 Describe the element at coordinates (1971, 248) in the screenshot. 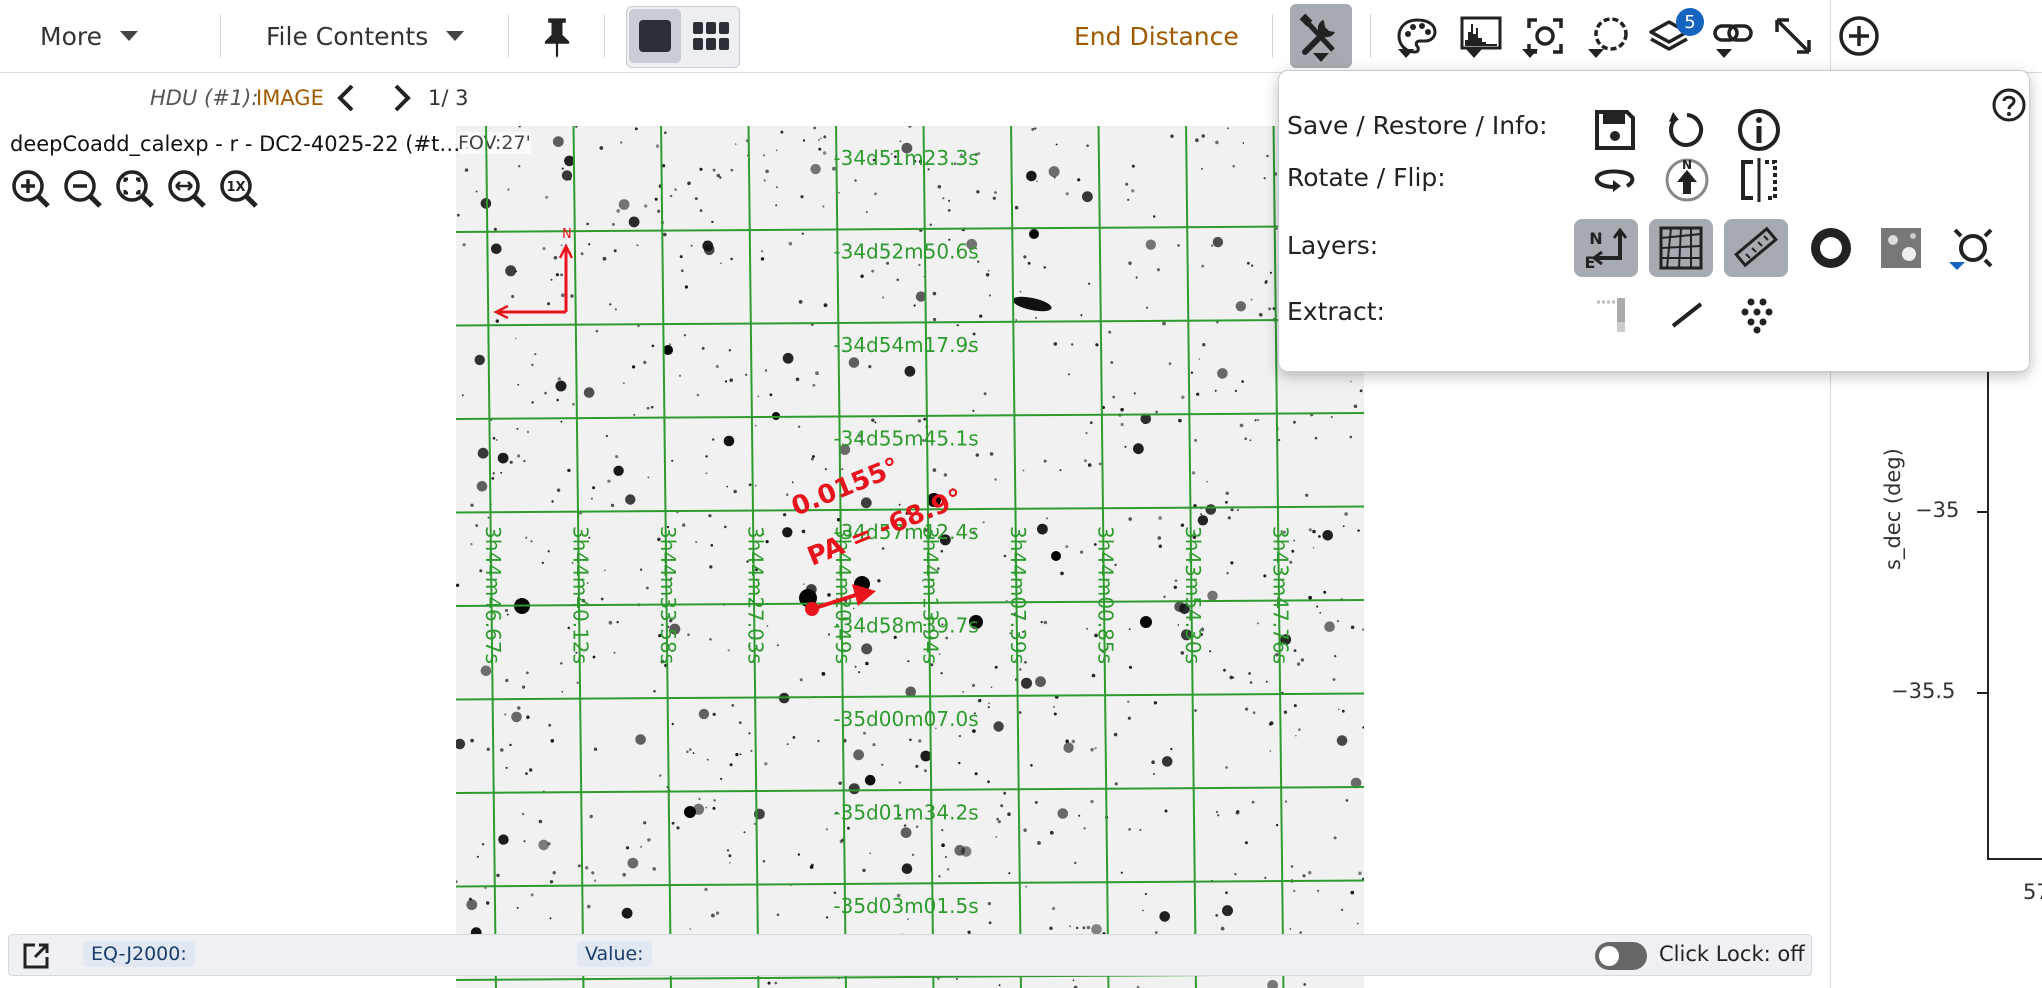

I see `marker-layer-button` at that location.